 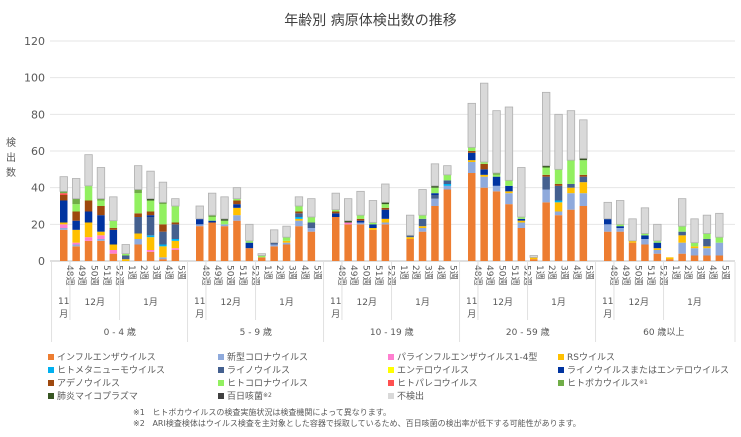 What do you see at coordinates (69, 275) in the screenshot?
I see `week-tick-label: 48週` at bounding box center [69, 275].